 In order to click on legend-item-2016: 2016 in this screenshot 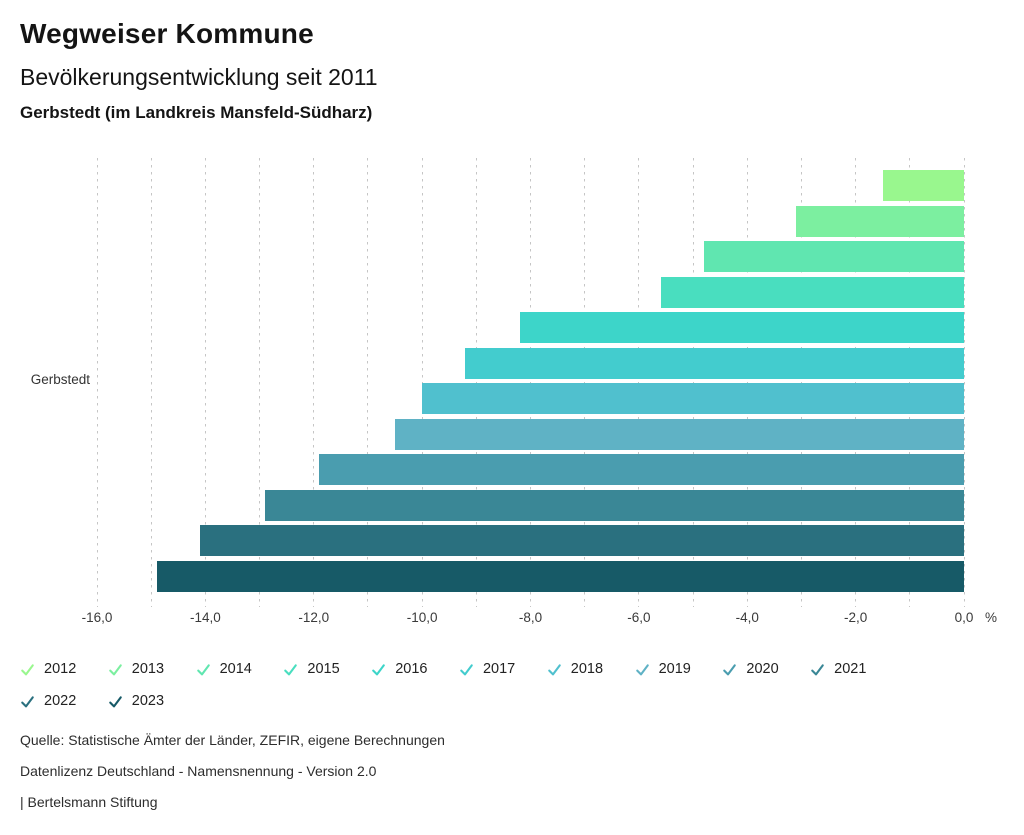, I will do `click(415, 669)`.